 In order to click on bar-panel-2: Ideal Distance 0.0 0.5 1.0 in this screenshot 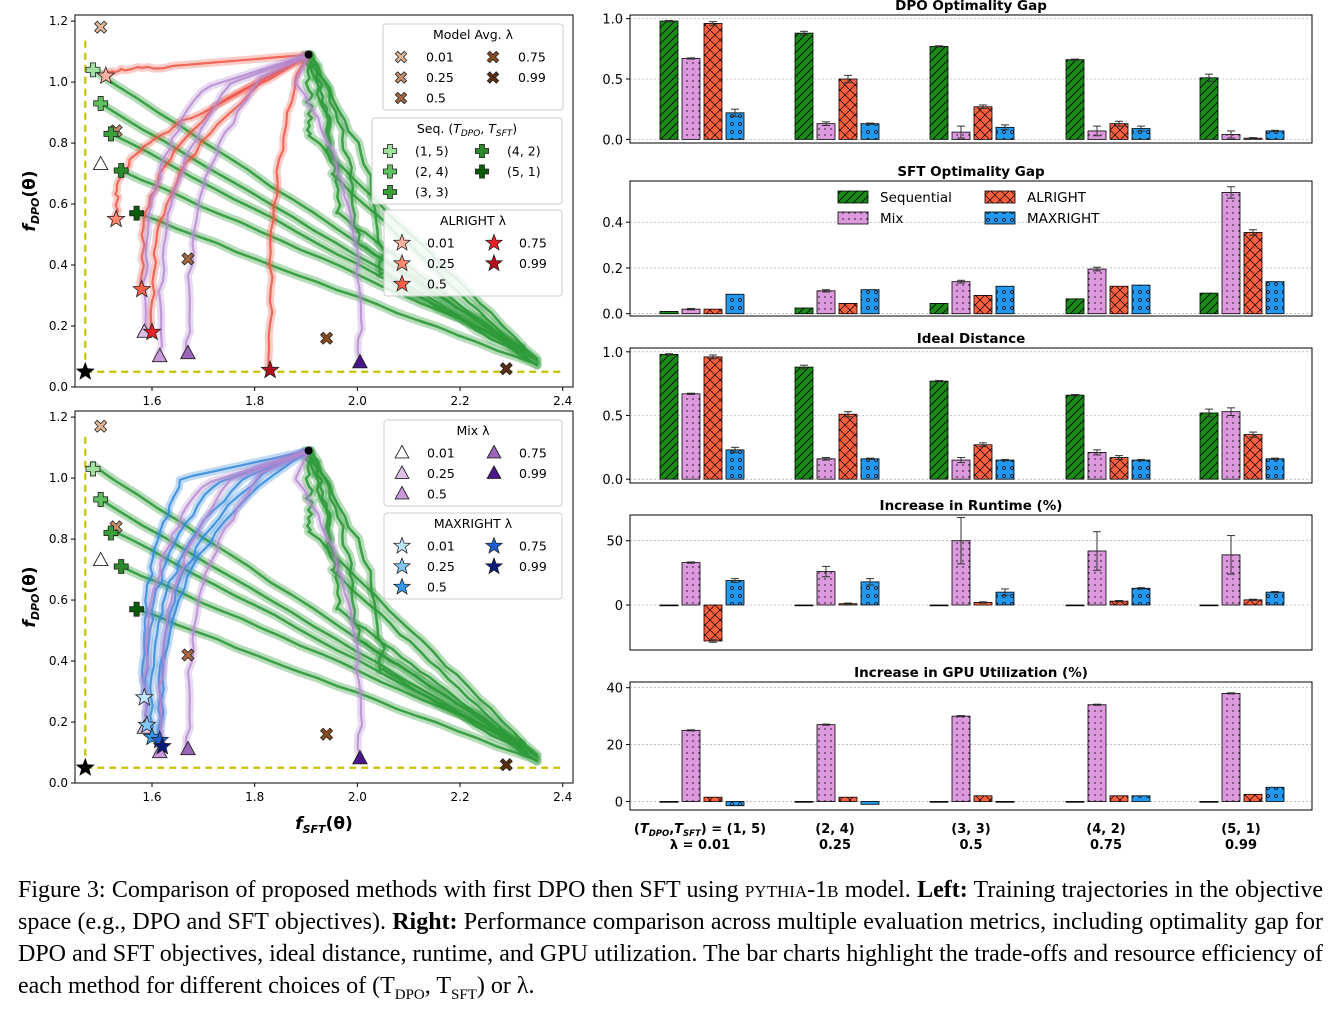, I will do `click(957, 409)`.